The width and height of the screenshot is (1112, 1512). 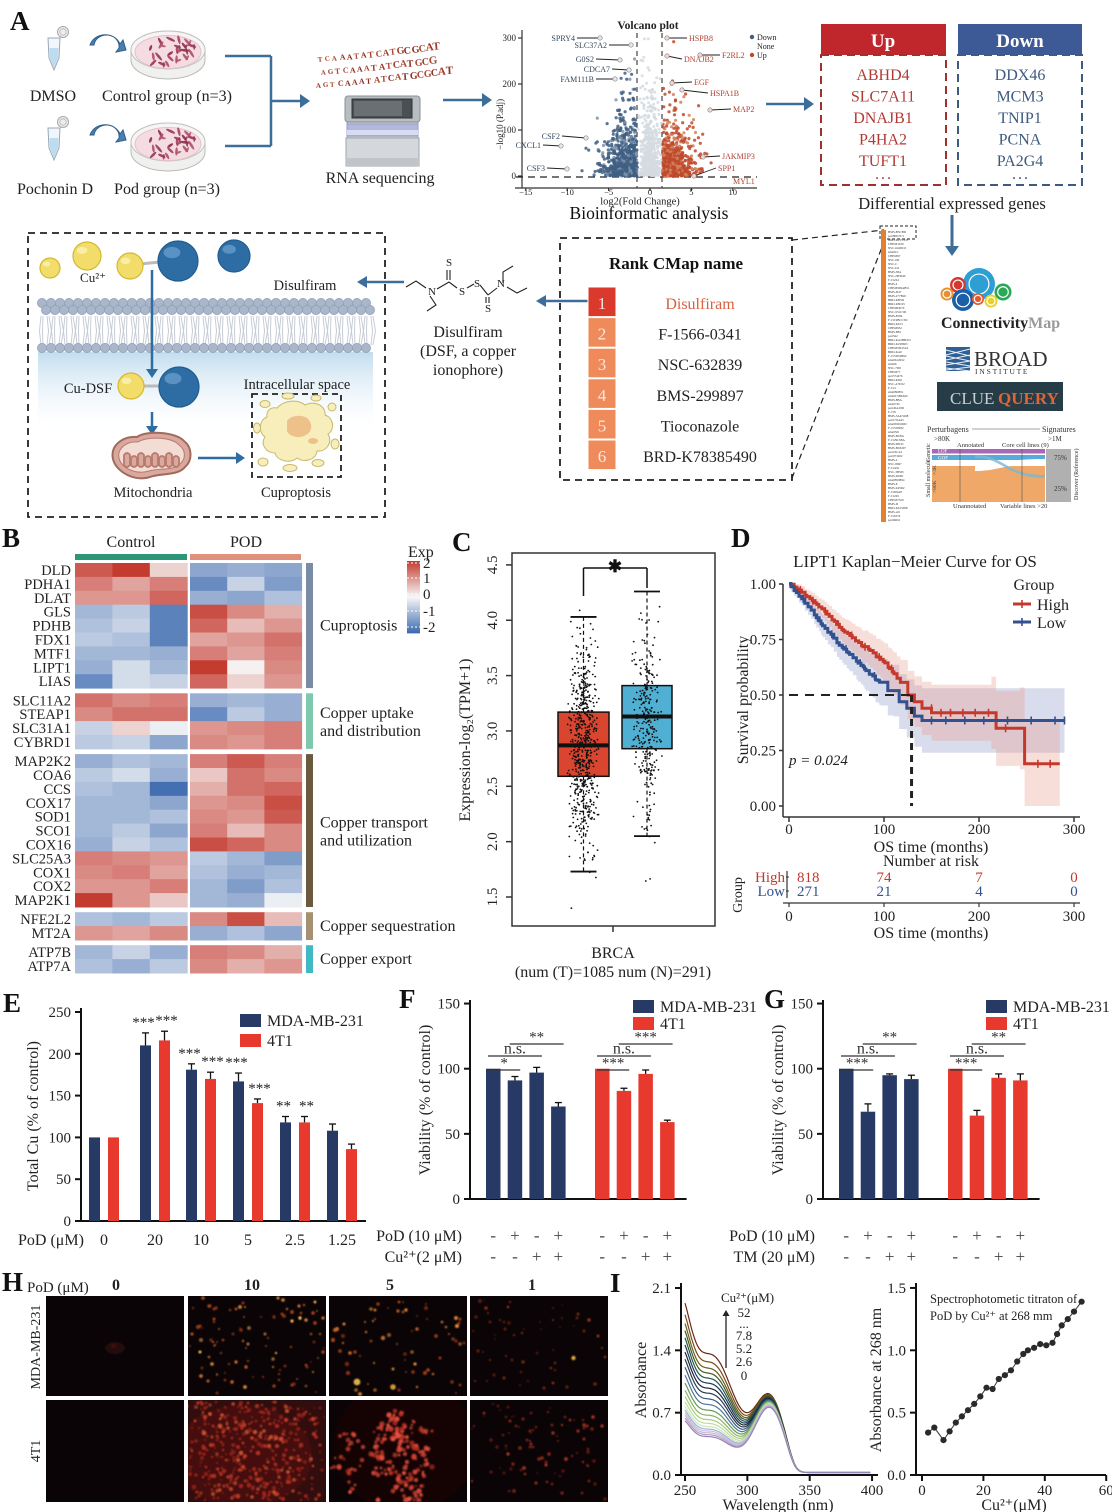 I want to click on svg-text: small5D, so click(x=893, y=432).